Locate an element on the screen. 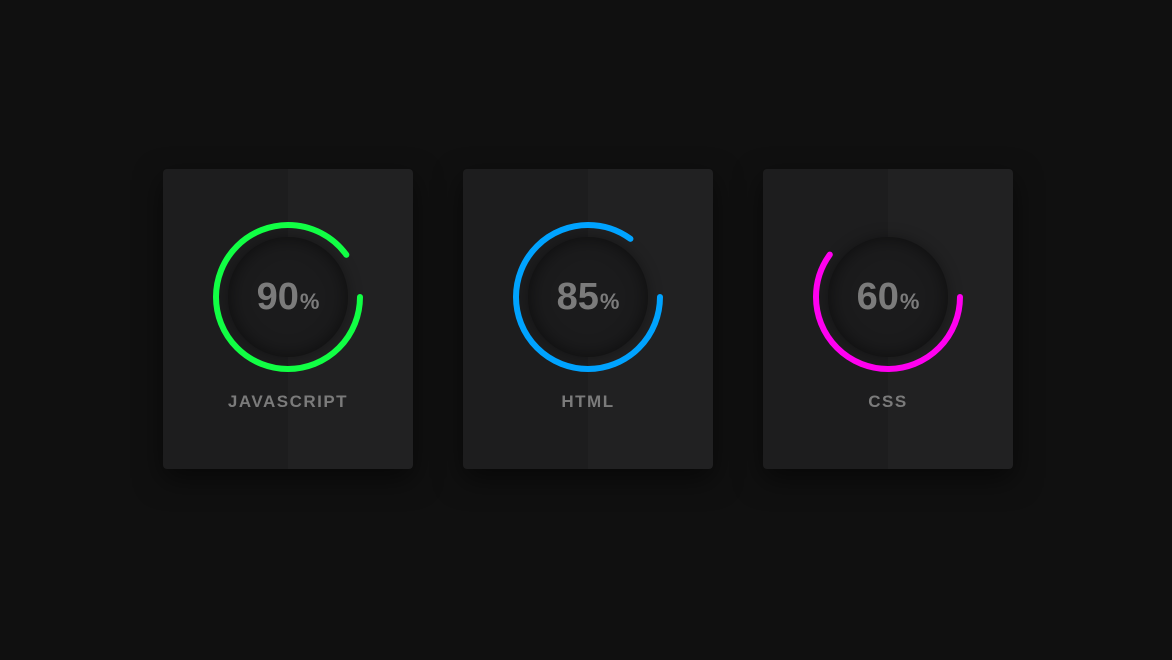  progress-ring: 90% is located at coordinates (288, 297).